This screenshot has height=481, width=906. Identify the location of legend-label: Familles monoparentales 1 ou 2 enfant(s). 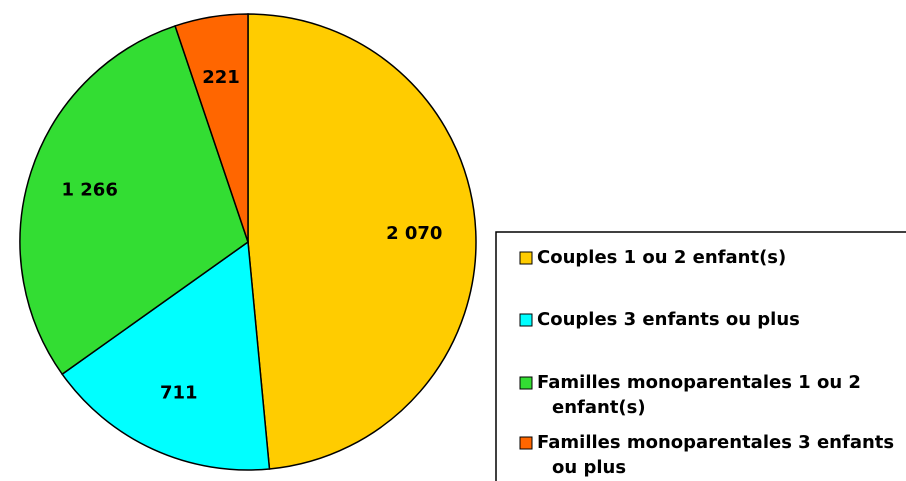
(699, 395).